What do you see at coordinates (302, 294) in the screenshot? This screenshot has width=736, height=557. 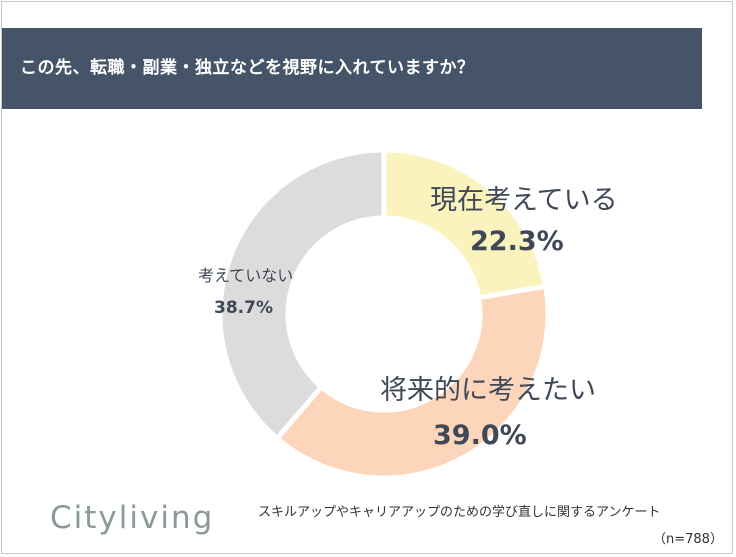 I see `slice-not-considering` at bounding box center [302, 294].